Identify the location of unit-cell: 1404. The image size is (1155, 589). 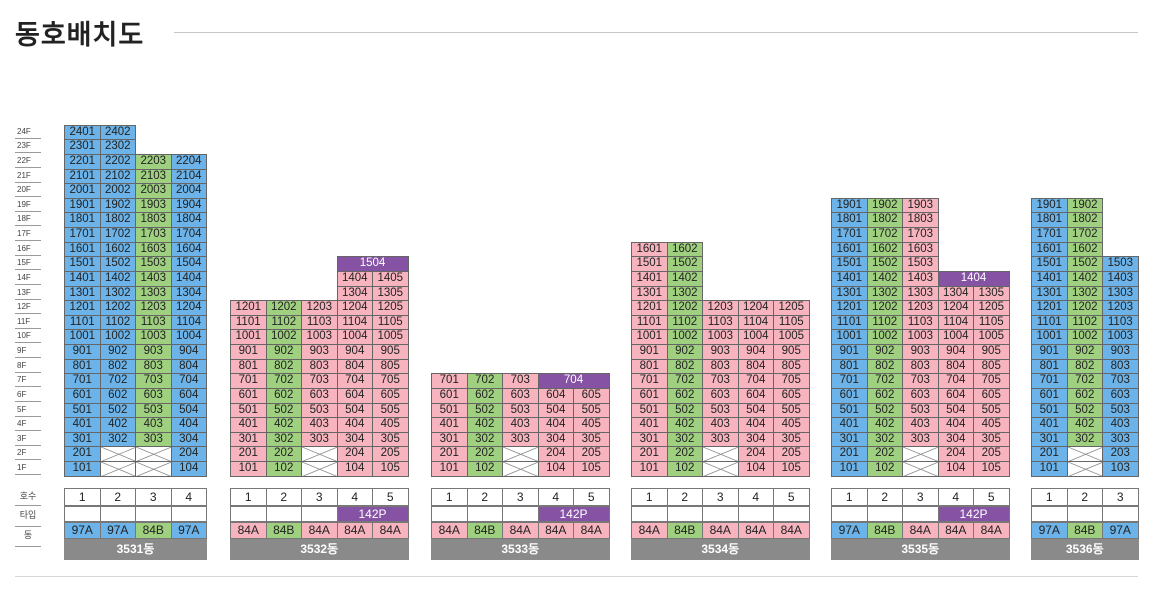
(188, 278).